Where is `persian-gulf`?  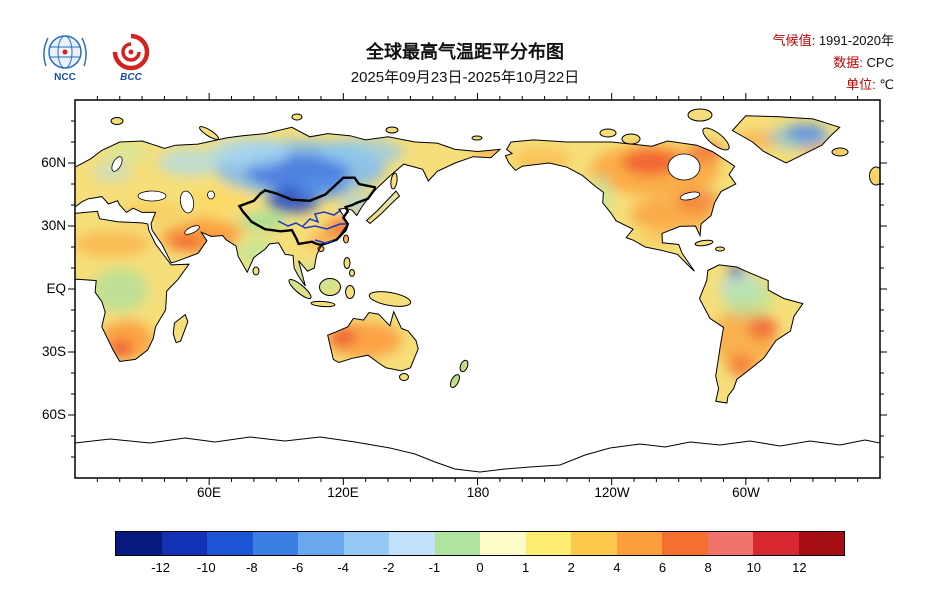
persian-gulf is located at coordinates (192, 230).